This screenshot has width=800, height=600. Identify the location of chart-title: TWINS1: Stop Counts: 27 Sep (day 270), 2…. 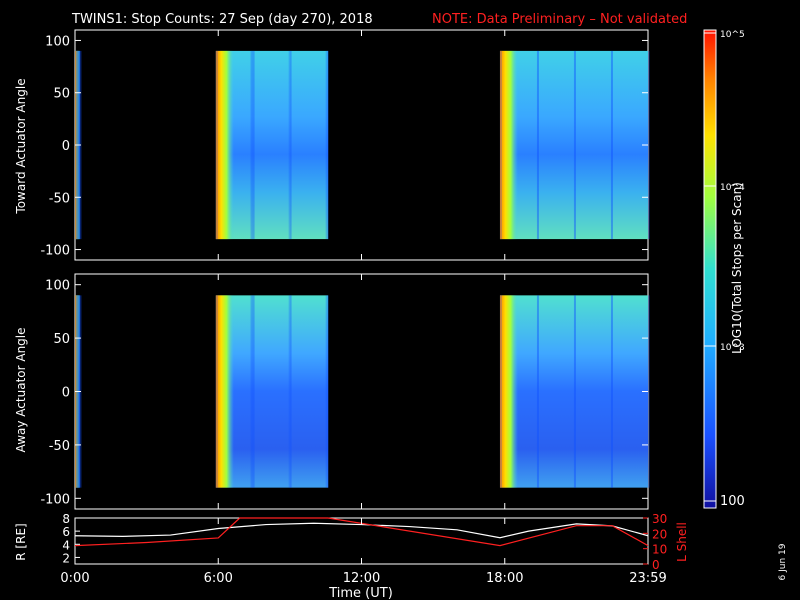
(222, 19).